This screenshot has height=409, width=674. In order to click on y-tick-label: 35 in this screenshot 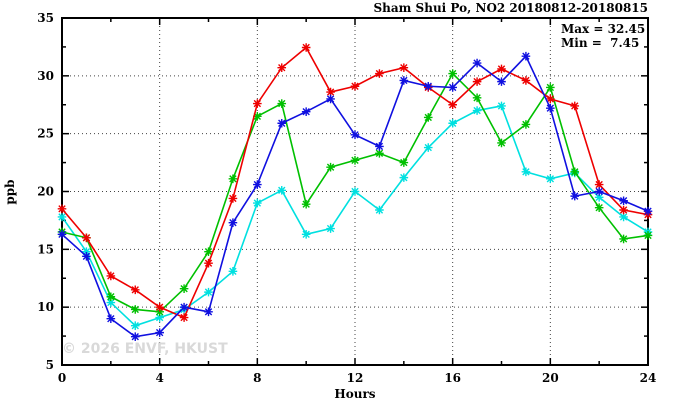, I will do `click(45, 18)`.